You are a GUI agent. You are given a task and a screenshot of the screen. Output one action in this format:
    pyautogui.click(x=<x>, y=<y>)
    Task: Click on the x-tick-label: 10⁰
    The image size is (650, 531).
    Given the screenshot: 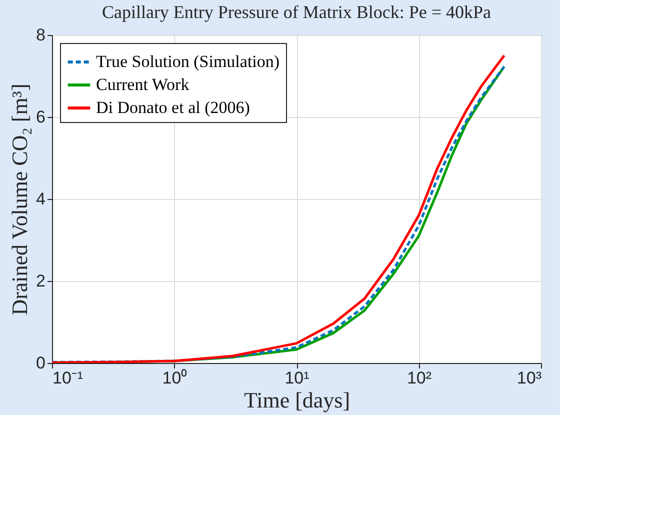 What is the action you would take?
    pyautogui.click(x=175, y=378)
    